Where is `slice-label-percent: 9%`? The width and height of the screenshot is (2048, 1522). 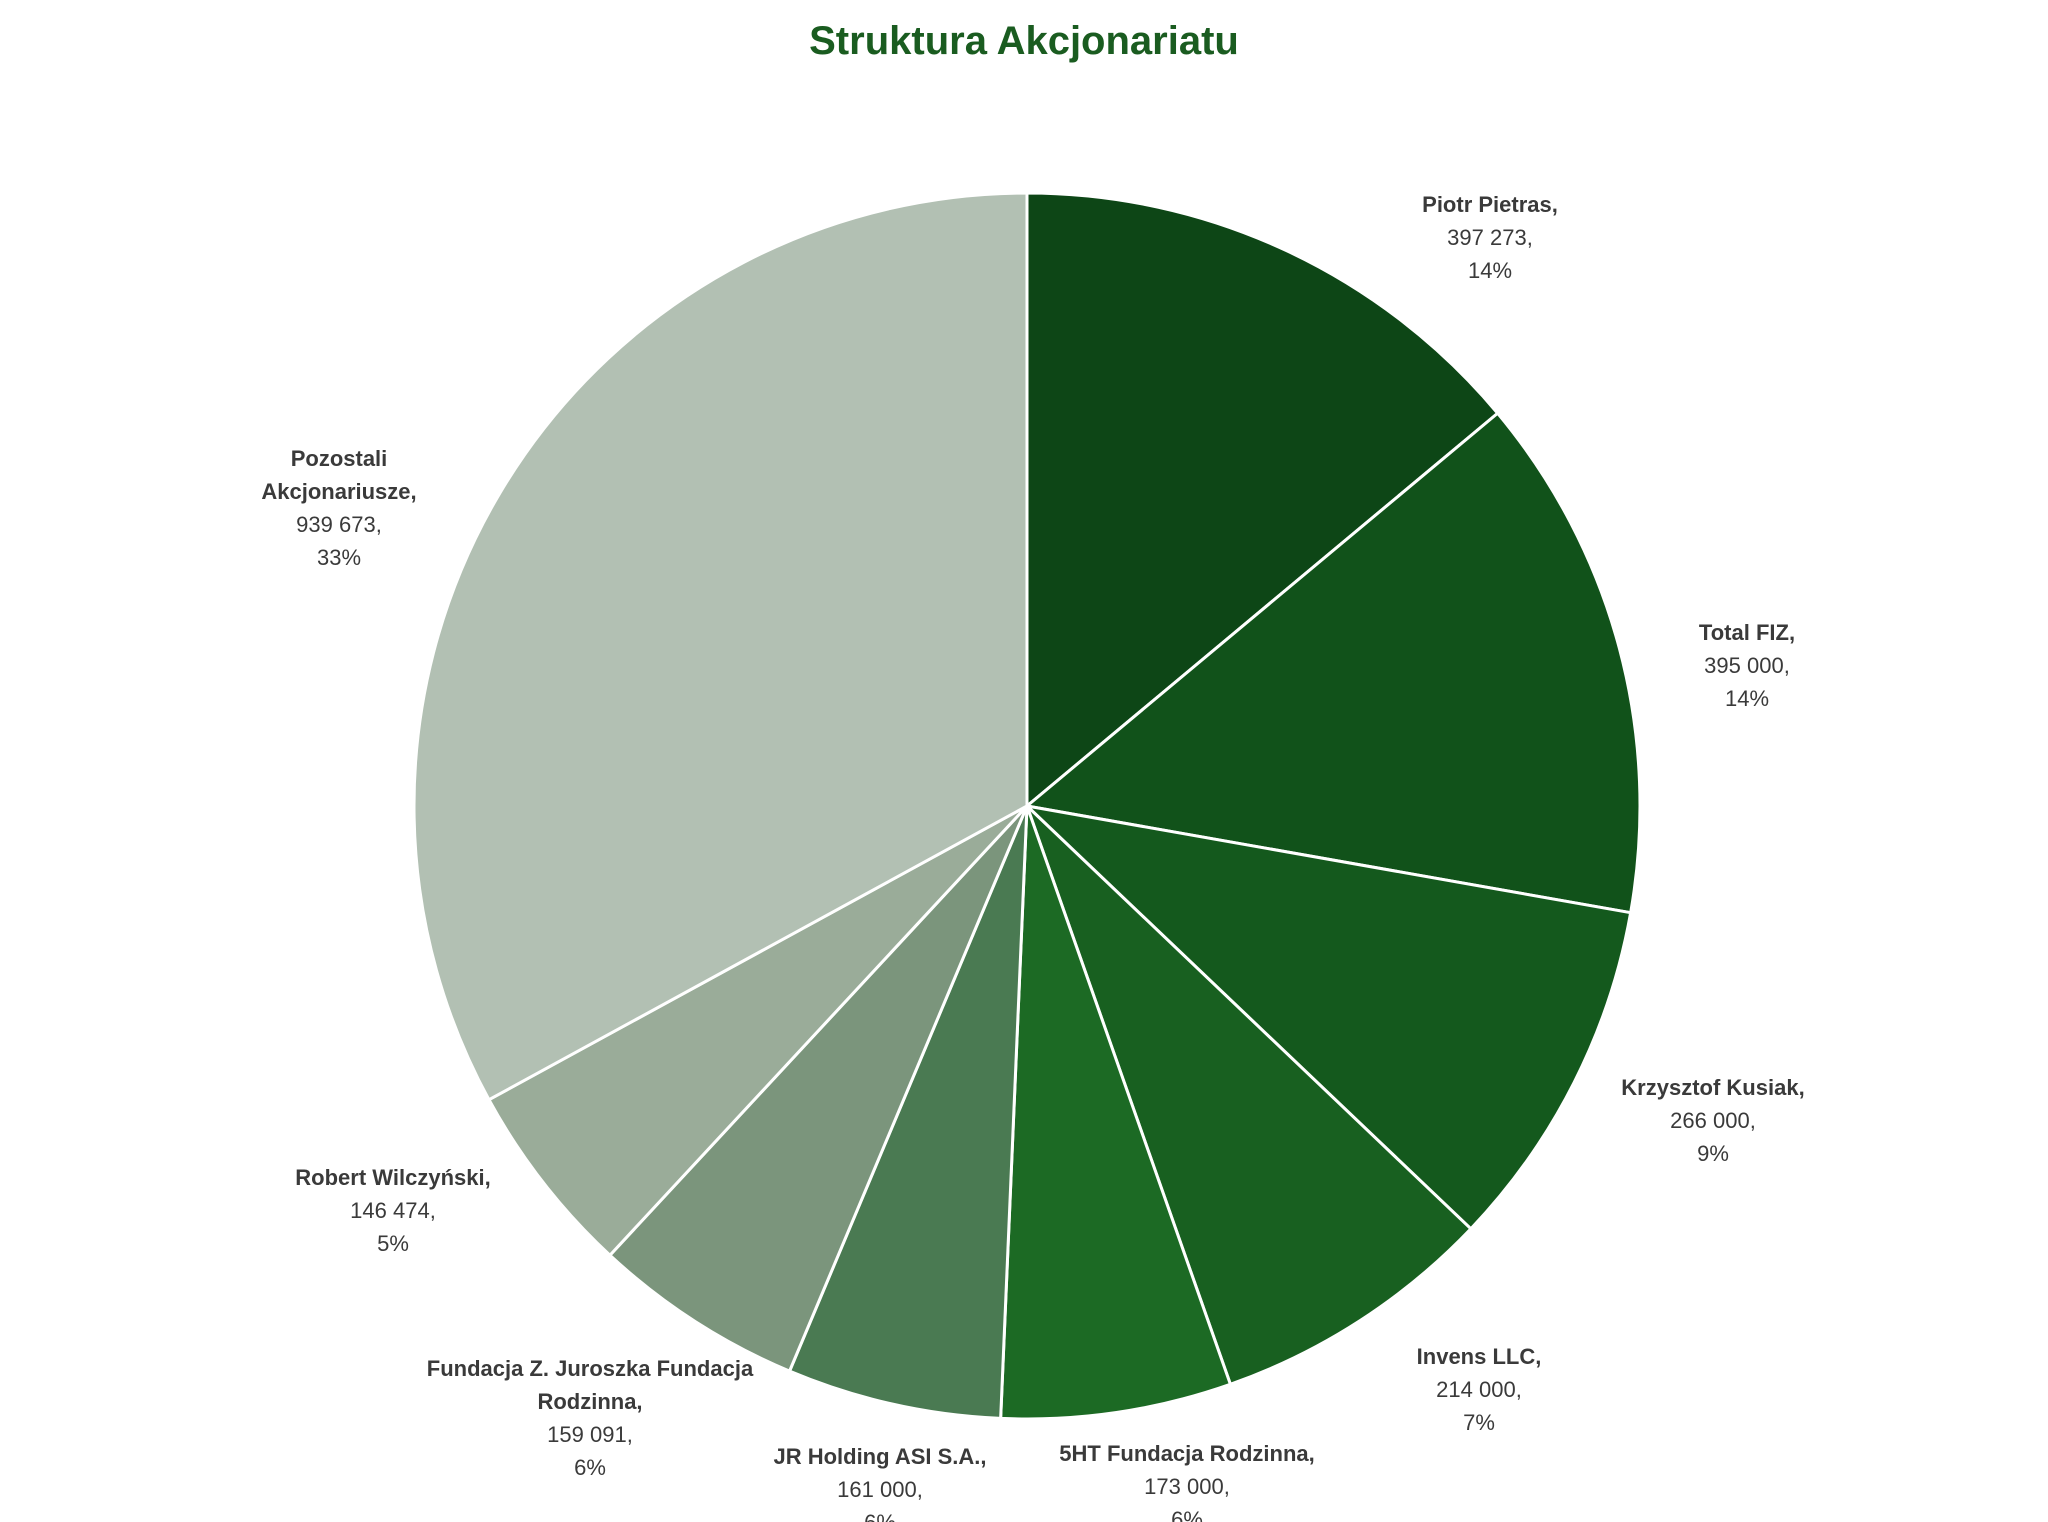 slice-label-percent: 9% is located at coordinates (1713, 1153).